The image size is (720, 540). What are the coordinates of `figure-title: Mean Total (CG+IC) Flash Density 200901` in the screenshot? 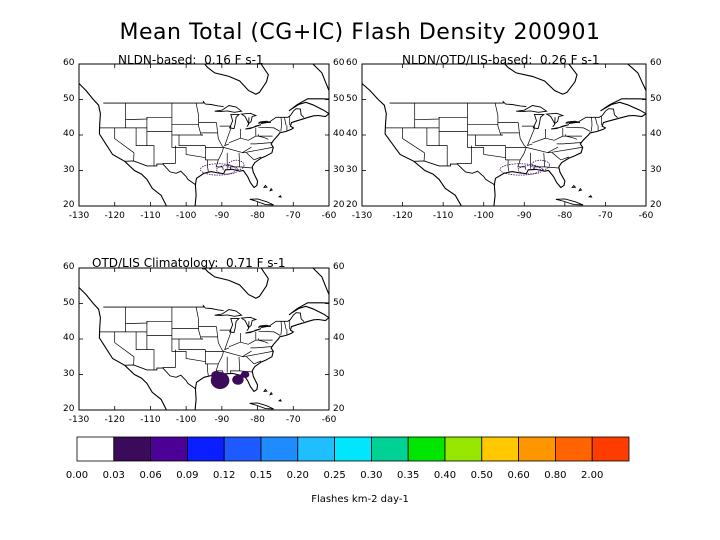 It's located at (360, 32).